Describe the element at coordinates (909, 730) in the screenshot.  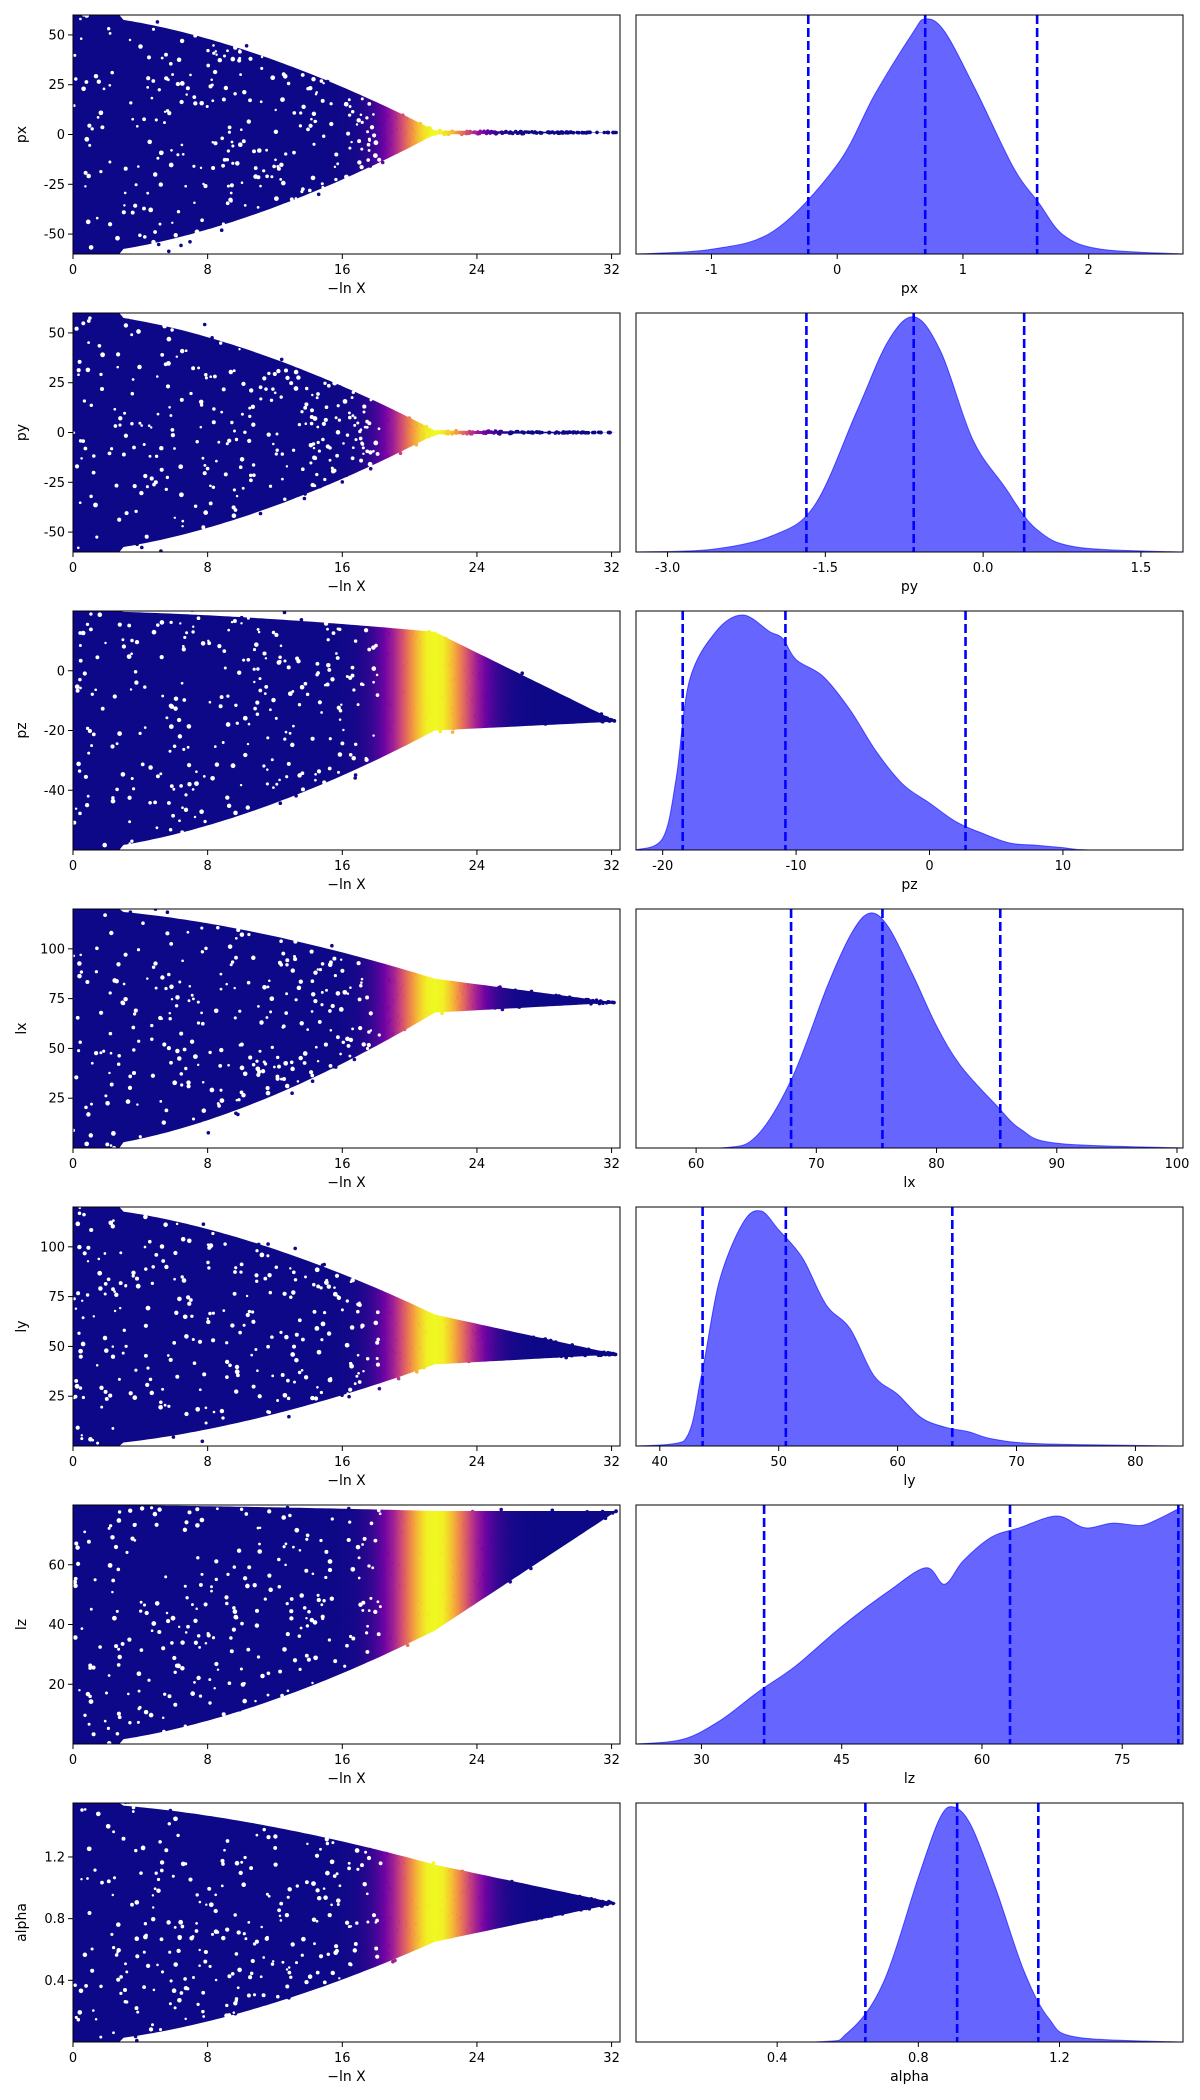
I see `posterior-axes-frame` at that location.